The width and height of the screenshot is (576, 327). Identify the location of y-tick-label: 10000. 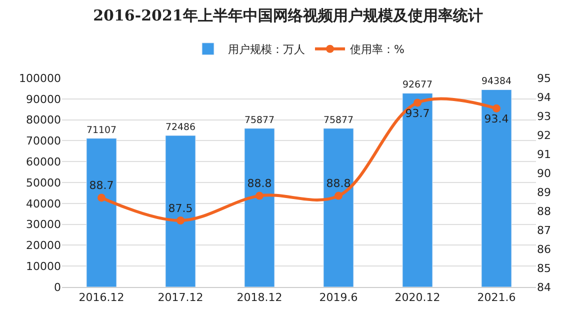
(43, 266).